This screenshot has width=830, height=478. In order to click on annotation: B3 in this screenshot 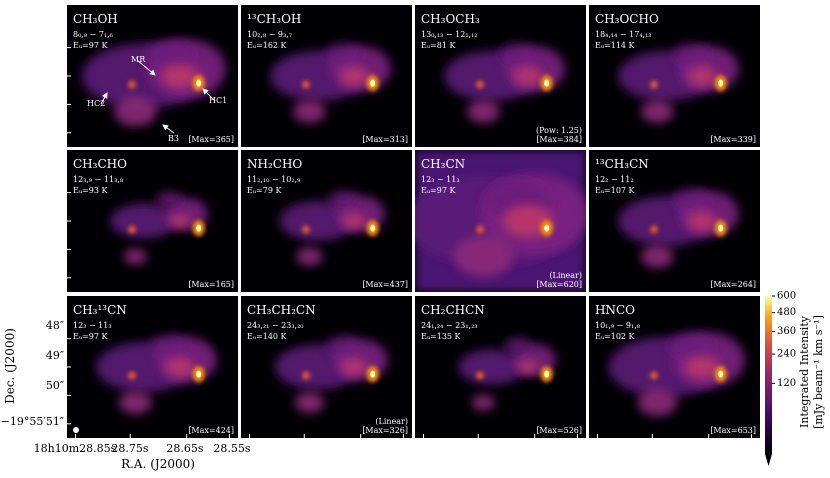, I will do `click(173, 138)`.